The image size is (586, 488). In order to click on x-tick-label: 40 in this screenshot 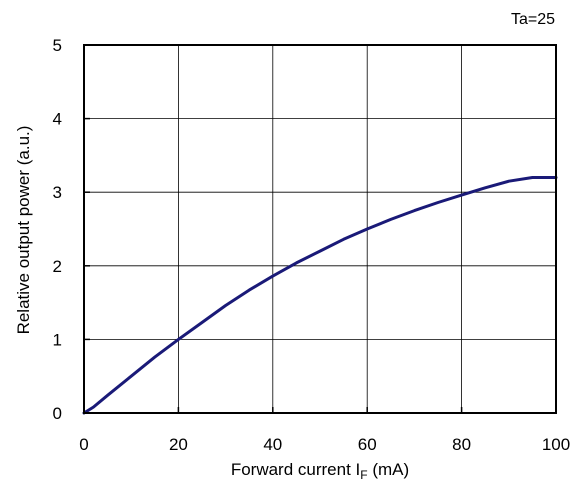, I will do `click(272, 444)`.